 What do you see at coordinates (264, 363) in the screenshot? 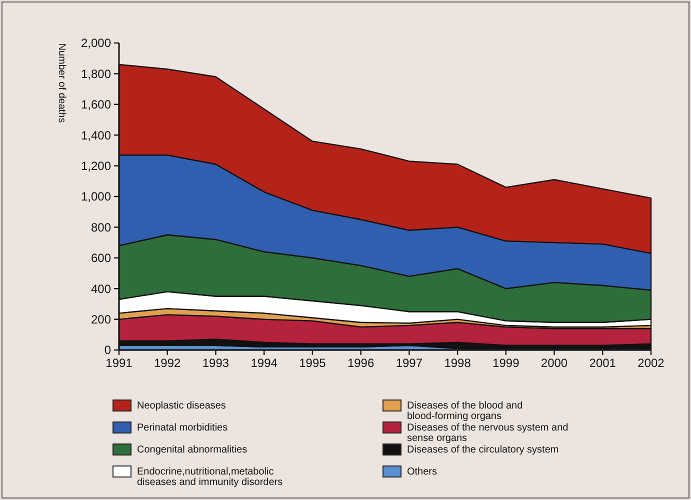
I see `x-tick-label: 1994` at bounding box center [264, 363].